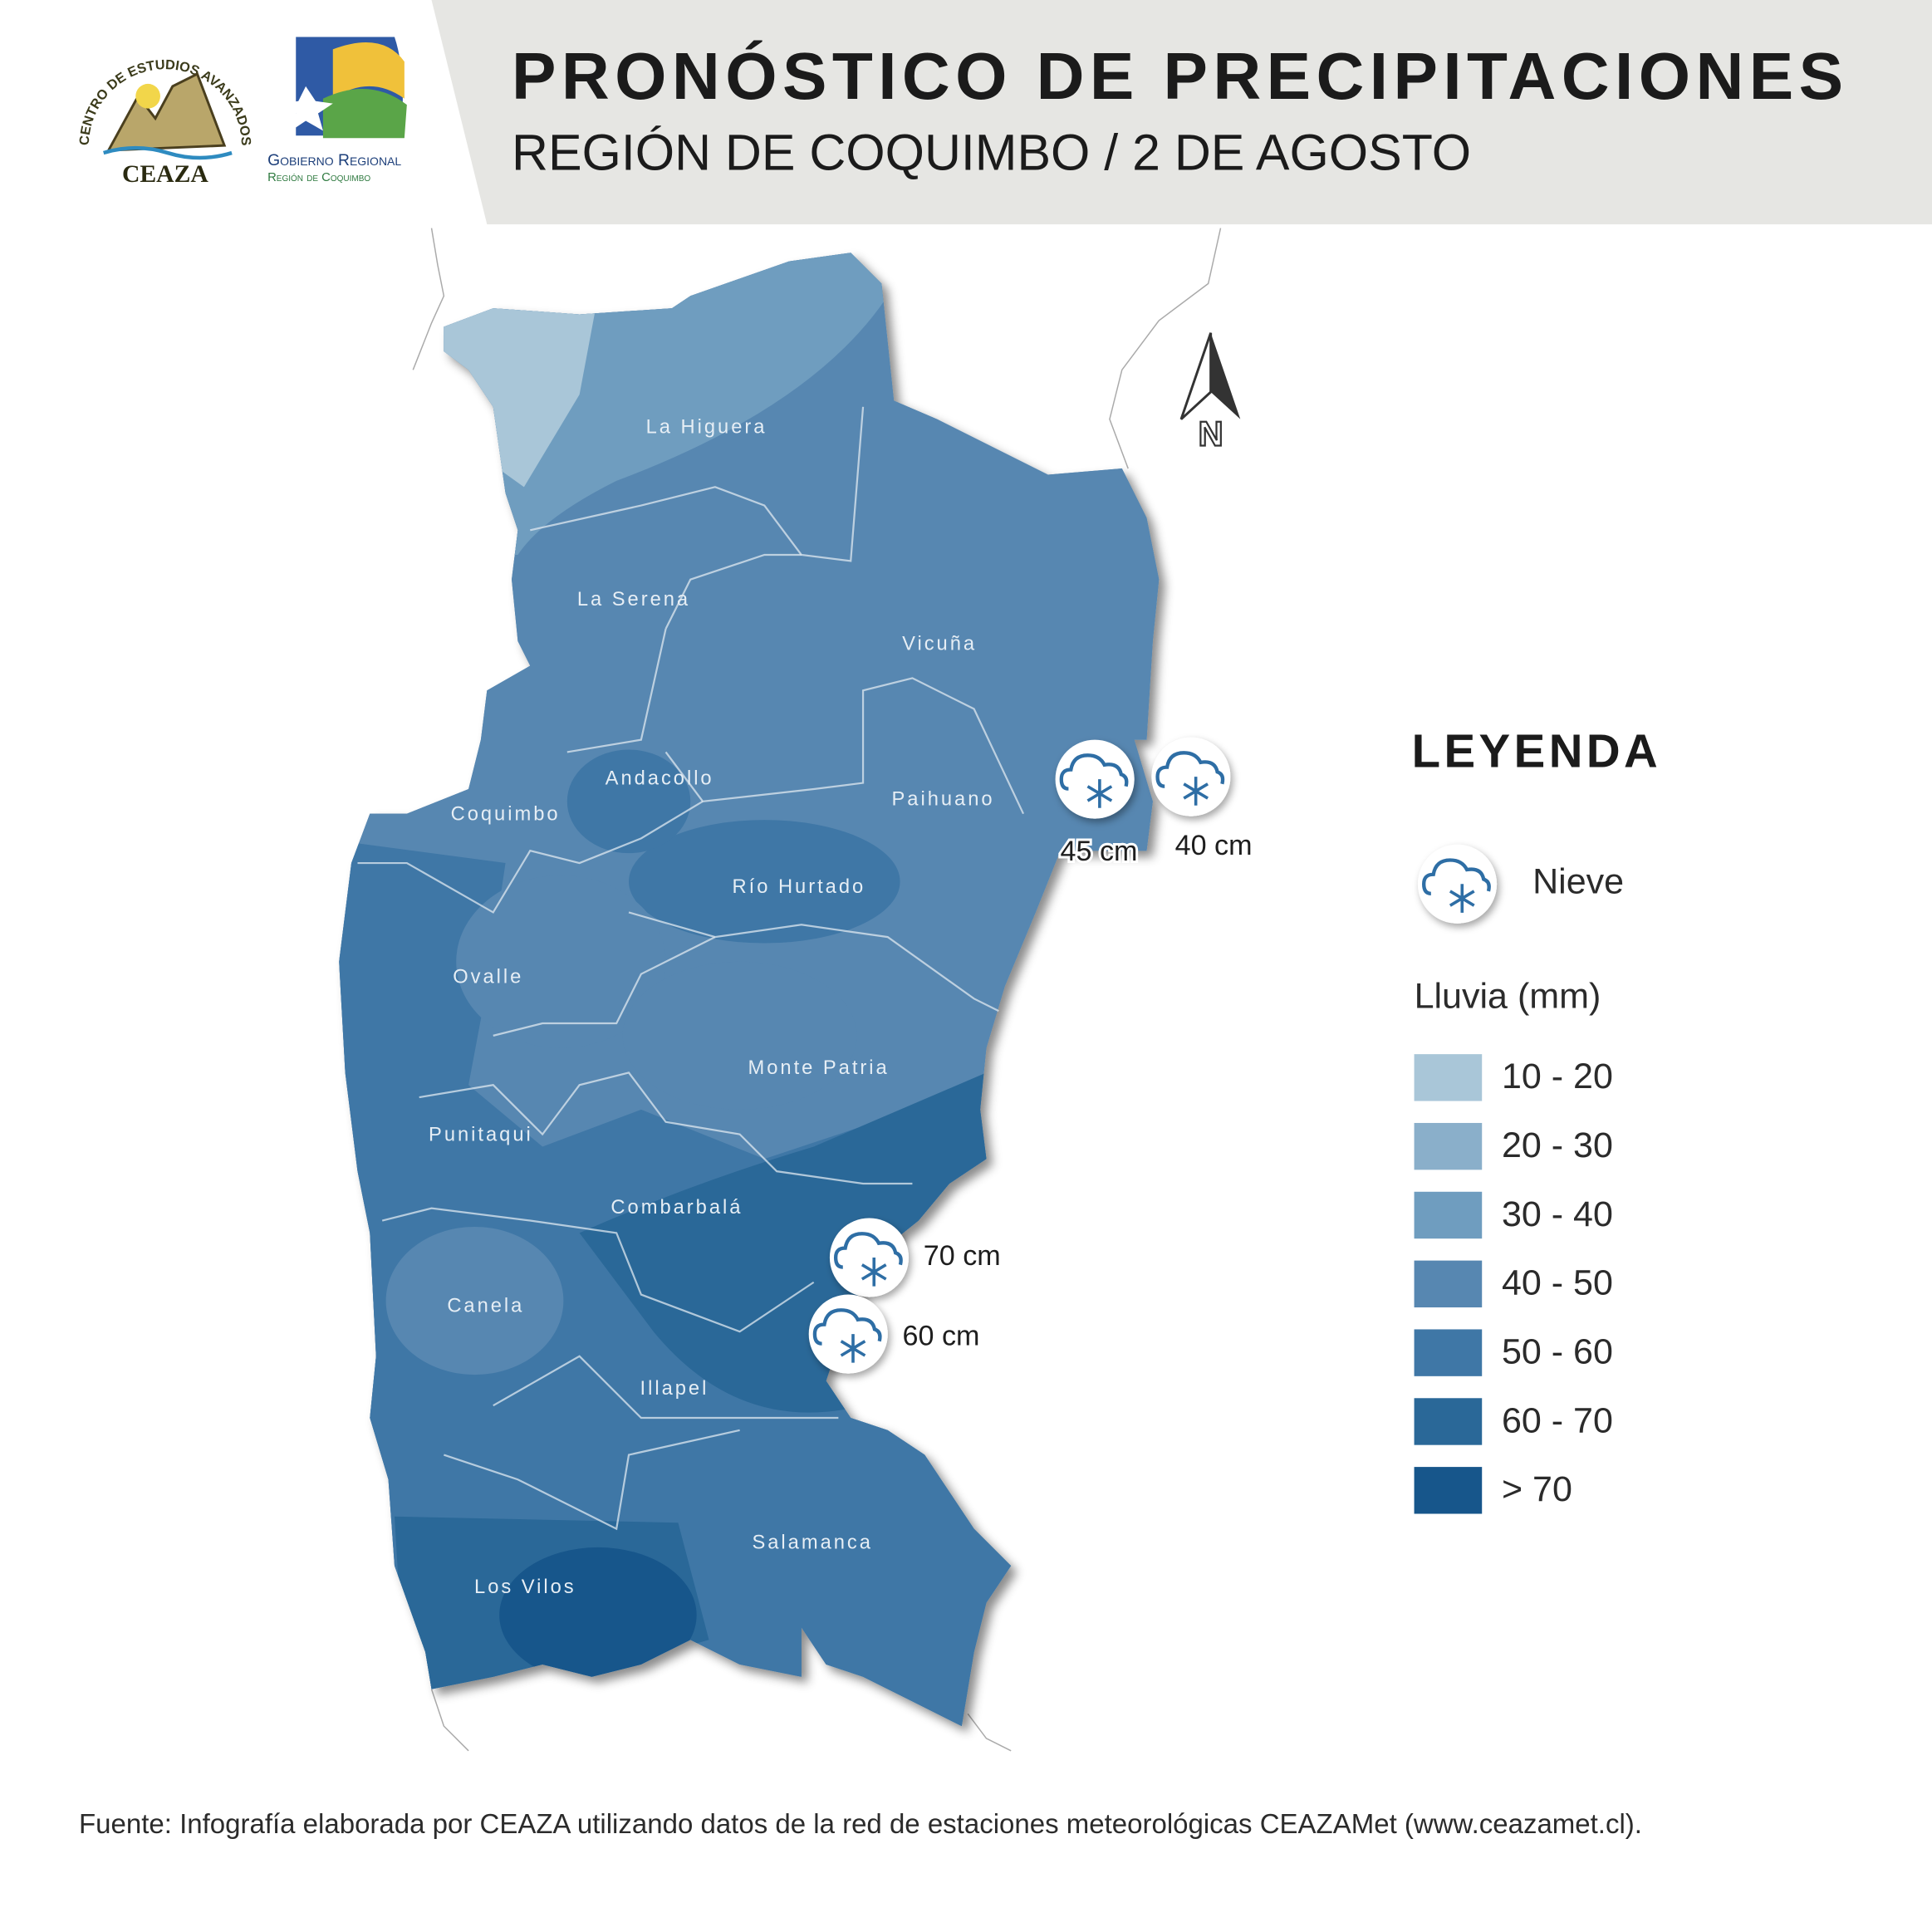 Image resolution: width=1932 pixels, height=1932 pixels. I want to click on commune-label: Coquimbo, so click(506, 814).